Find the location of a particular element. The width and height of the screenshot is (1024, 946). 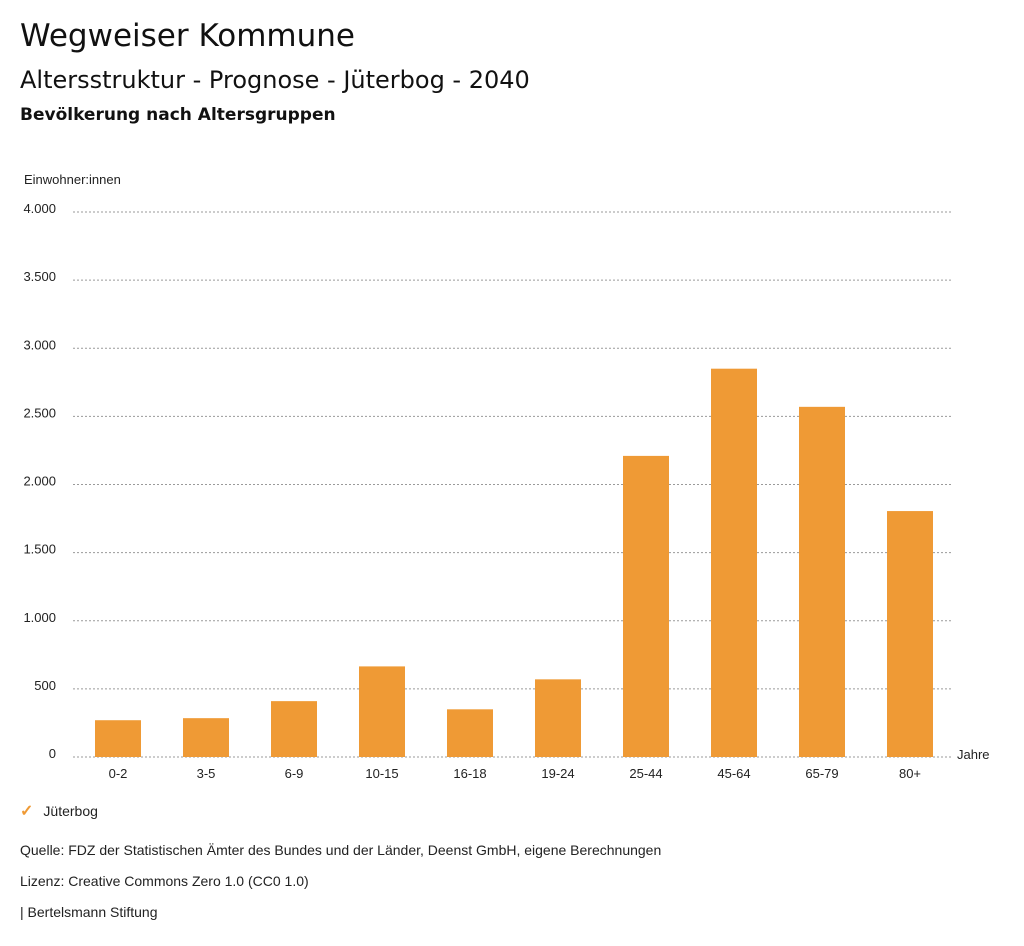

x-tick-label: 6-9 is located at coordinates (294, 773).